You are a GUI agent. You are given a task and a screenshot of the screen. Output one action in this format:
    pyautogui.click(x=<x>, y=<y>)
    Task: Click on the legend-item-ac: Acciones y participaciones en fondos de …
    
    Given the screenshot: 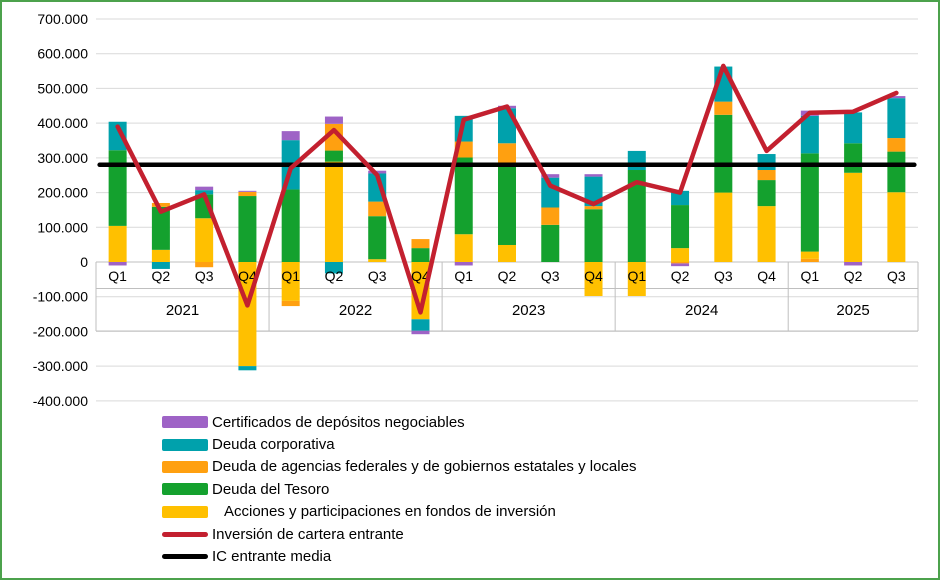 What is the action you would take?
    pyautogui.click(x=399, y=512)
    